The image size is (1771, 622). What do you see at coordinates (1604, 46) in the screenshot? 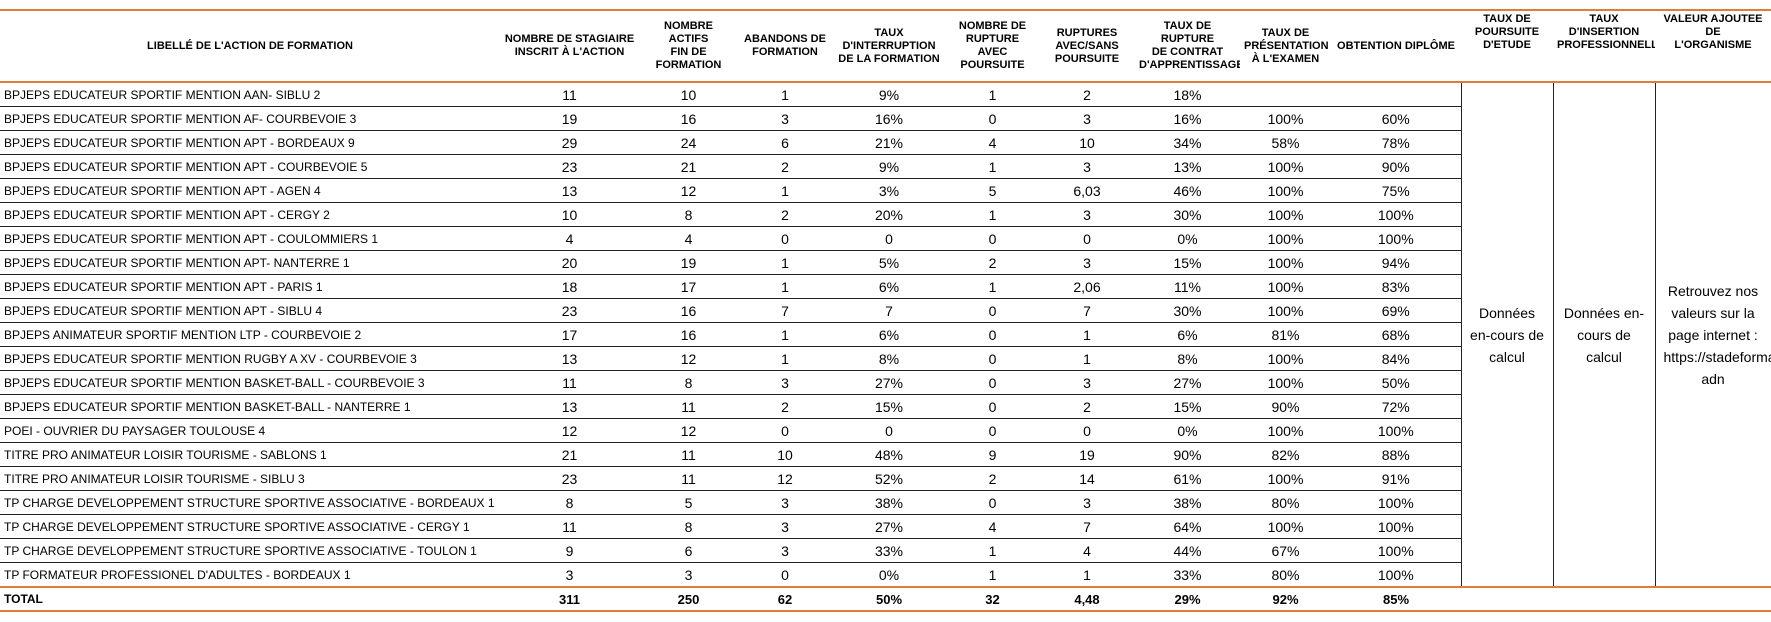
I see `column-header: TAUX D'INSERTION PROFESSIONNELLE` at bounding box center [1604, 46].